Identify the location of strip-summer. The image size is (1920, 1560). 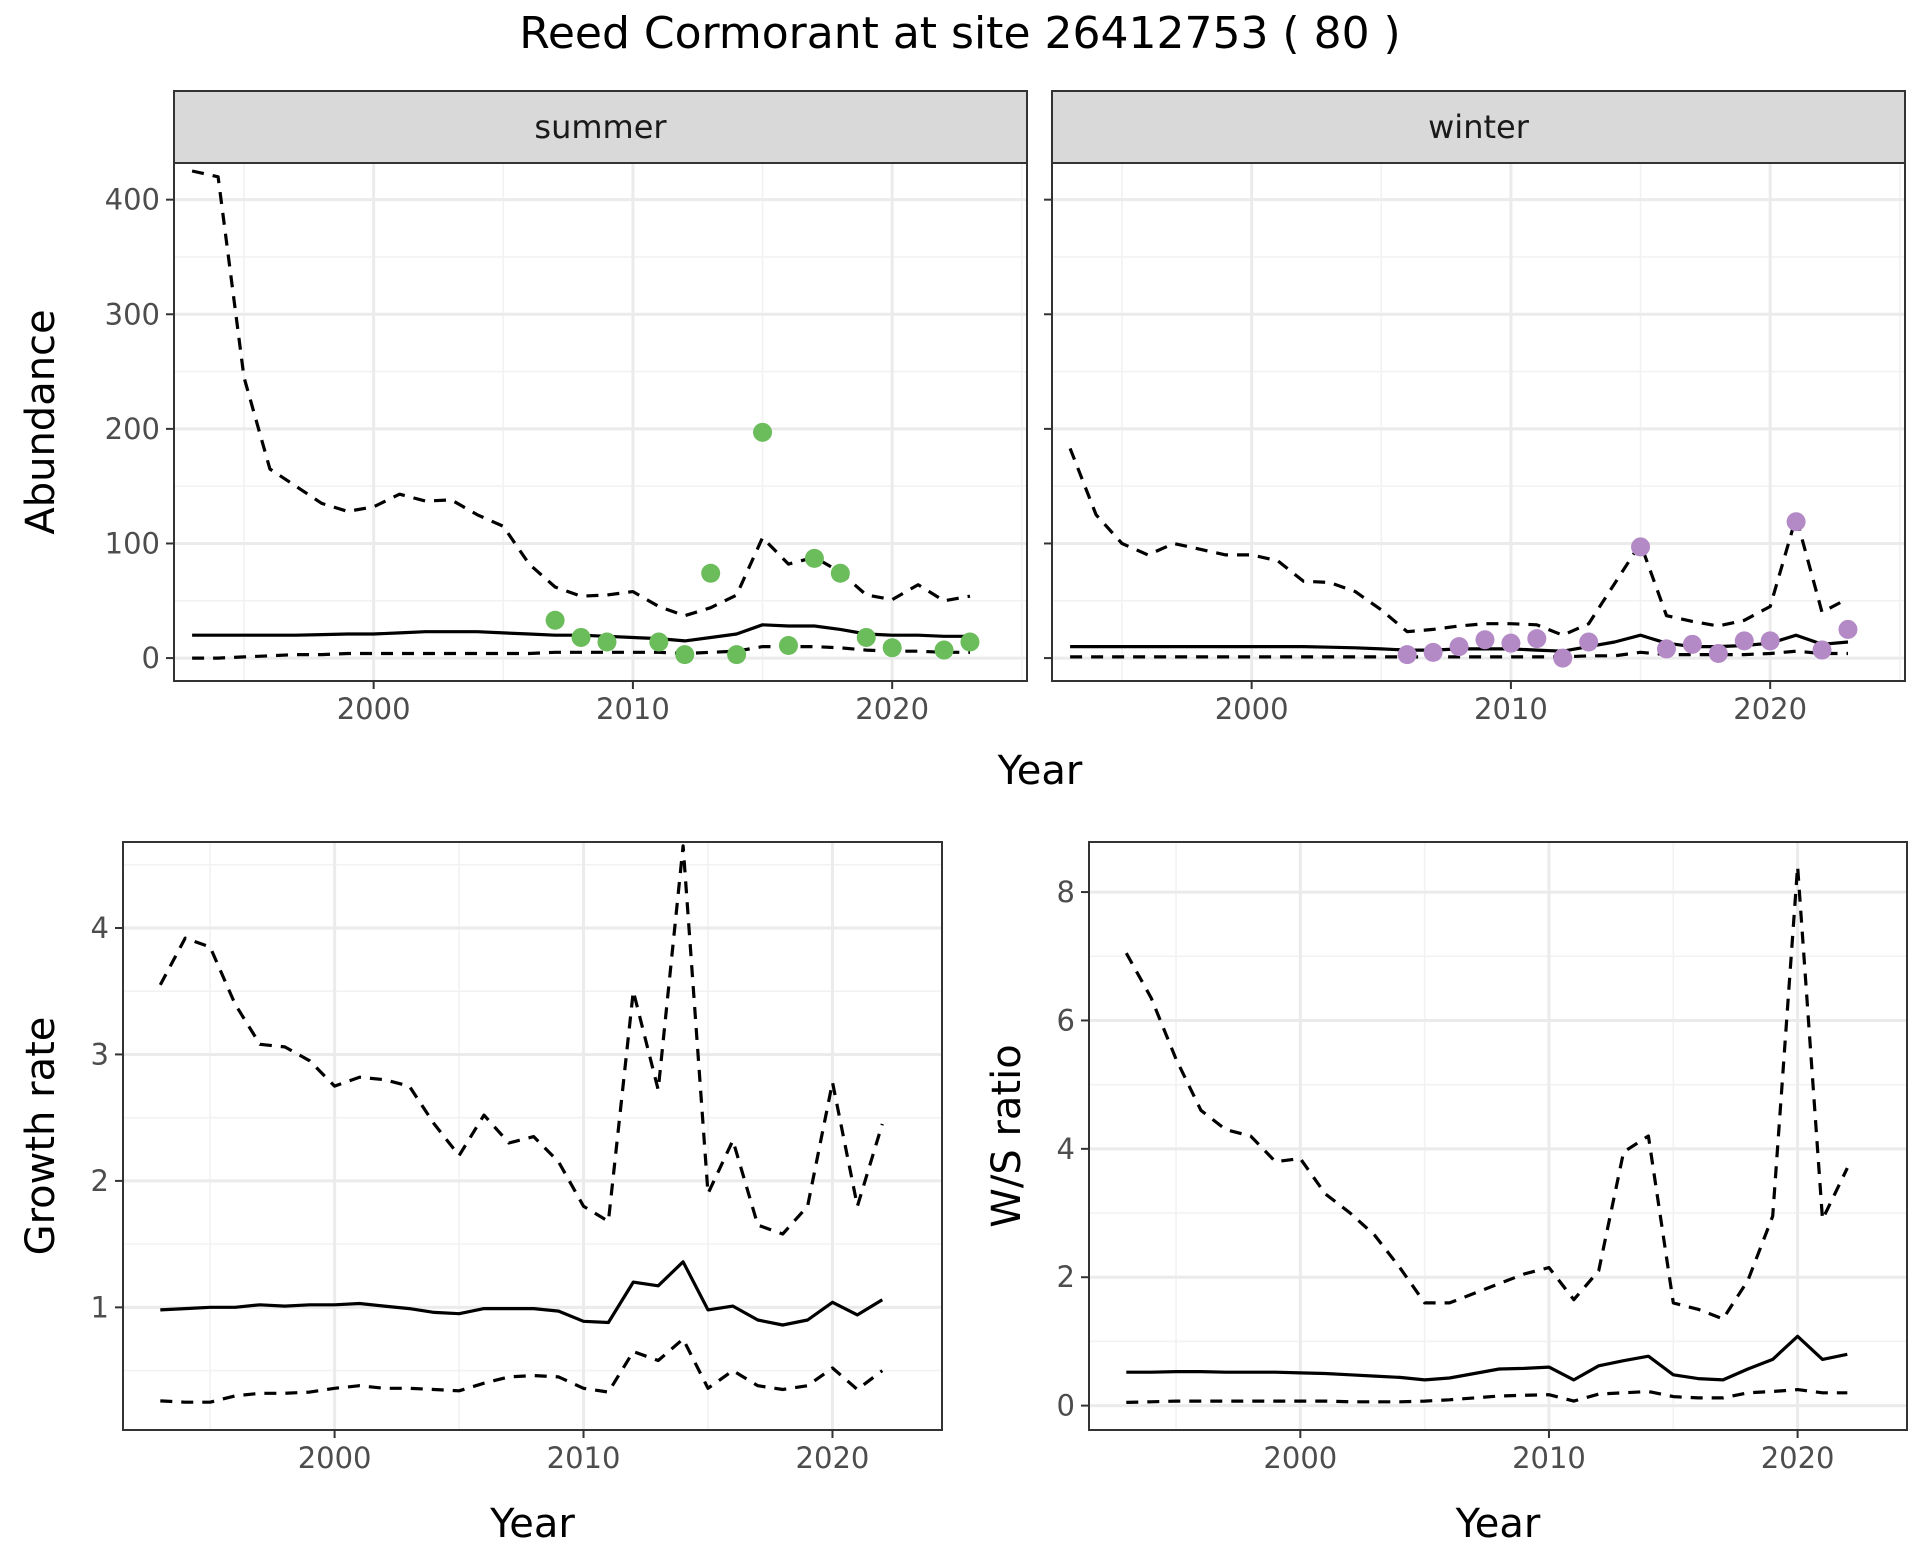
(600, 127).